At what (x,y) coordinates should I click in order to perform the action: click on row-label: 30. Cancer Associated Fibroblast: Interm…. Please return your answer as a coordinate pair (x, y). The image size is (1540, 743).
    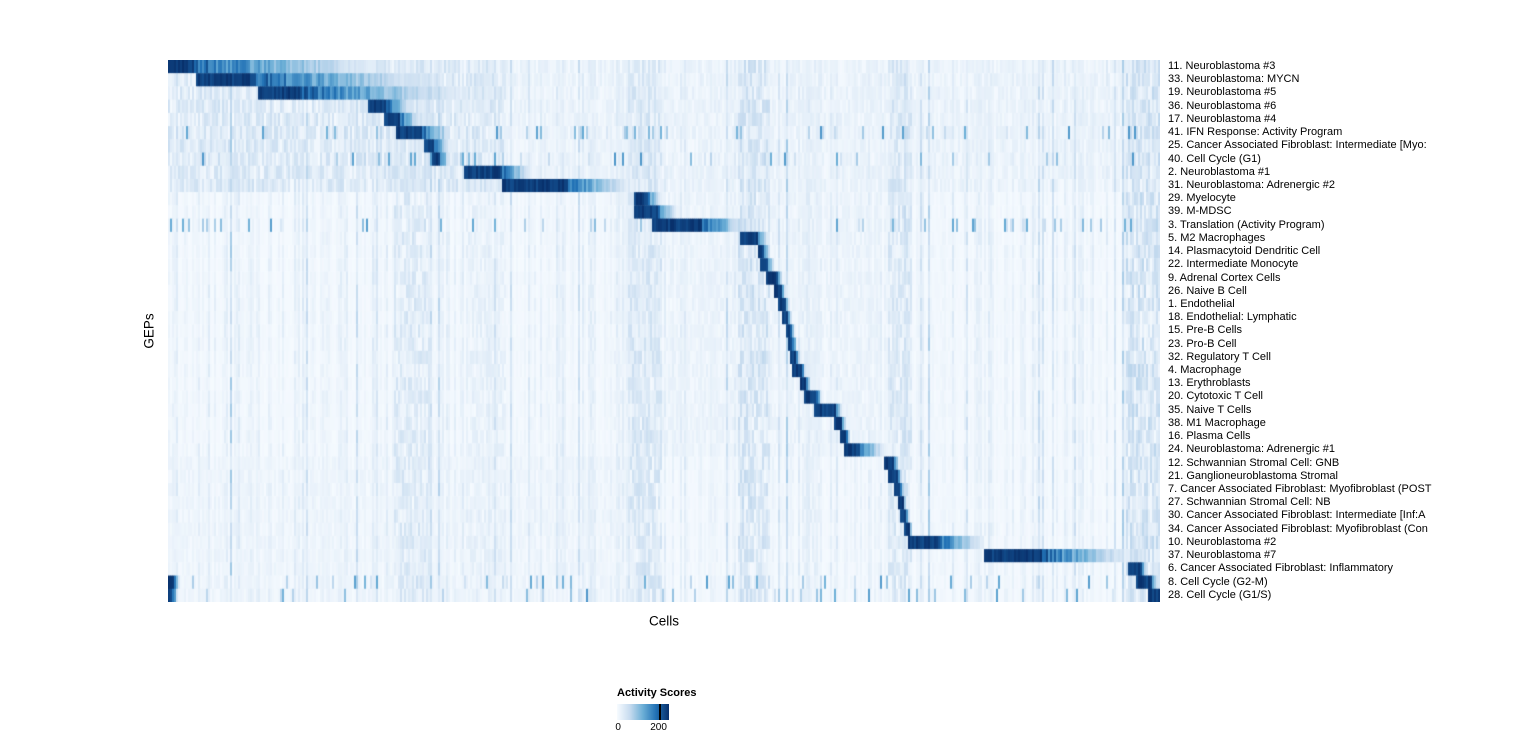
    Looking at the image, I should click on (1297, 515).